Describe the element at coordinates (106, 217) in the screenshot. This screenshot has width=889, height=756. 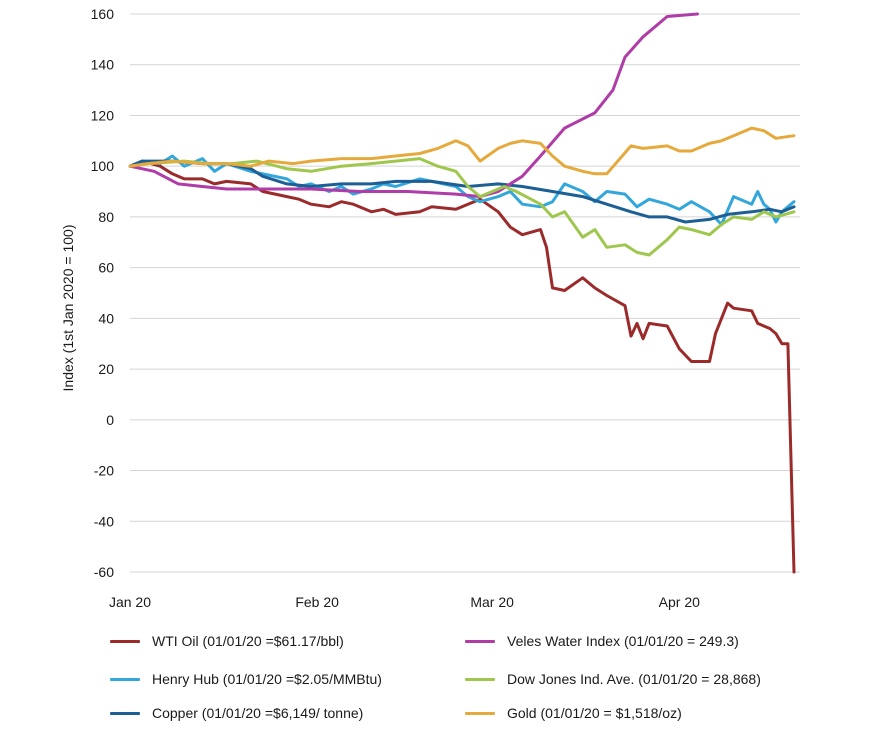
I see `y-tick-label: 80` at that location.